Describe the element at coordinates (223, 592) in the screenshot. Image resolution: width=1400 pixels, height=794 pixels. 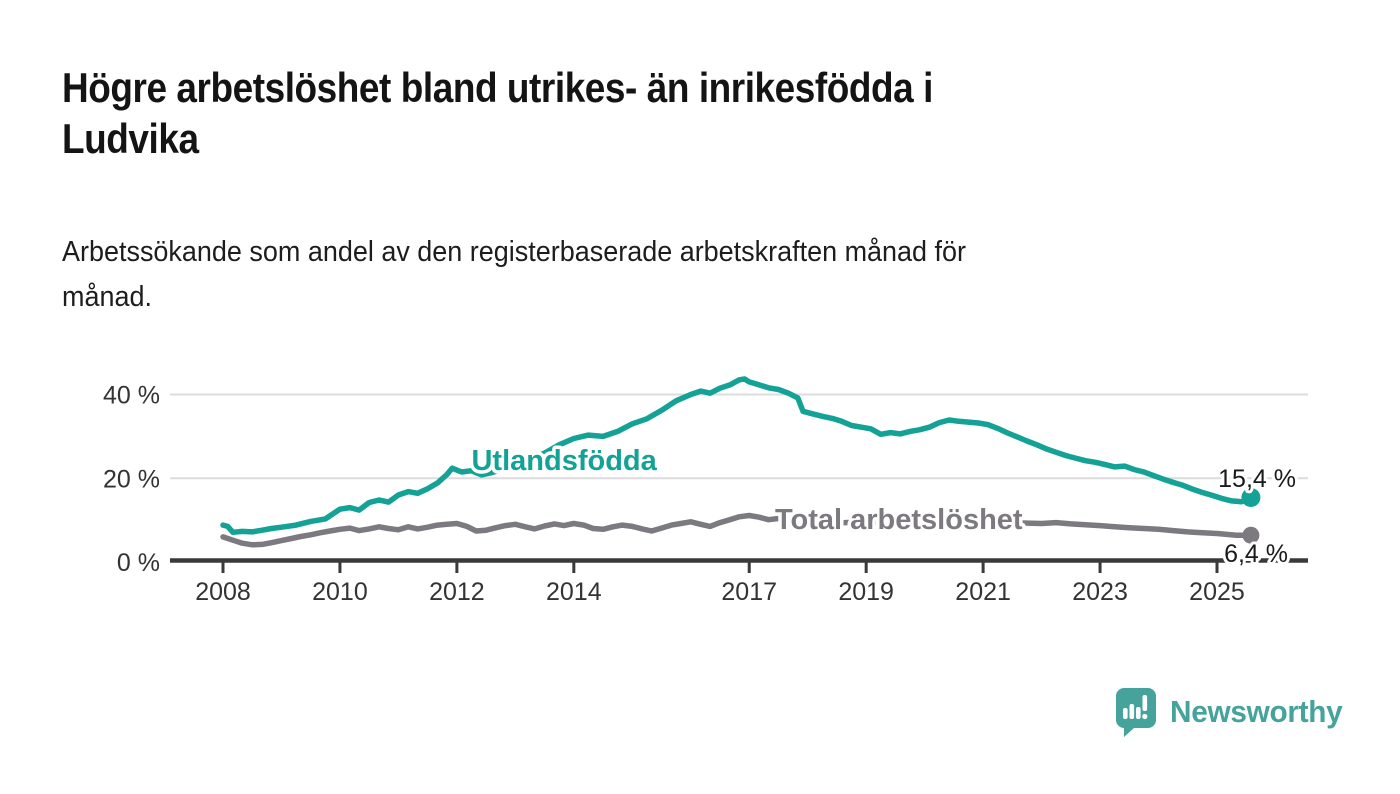
I see `x-axis-label: 2008` at that location.